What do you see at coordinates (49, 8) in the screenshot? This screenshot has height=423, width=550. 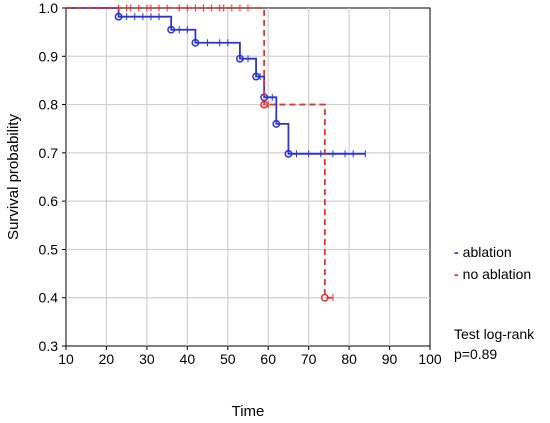 I see `y-tick-label-1.0: 1.0` at bounding box center [49, 8].